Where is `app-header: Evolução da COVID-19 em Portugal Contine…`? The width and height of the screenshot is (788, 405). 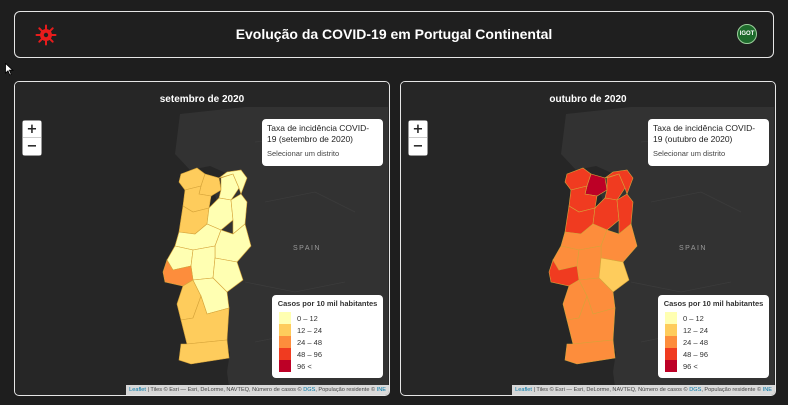
app-header: Evolução da COVID-19 em Portugal Contine… is located at coordinates (394, 34).